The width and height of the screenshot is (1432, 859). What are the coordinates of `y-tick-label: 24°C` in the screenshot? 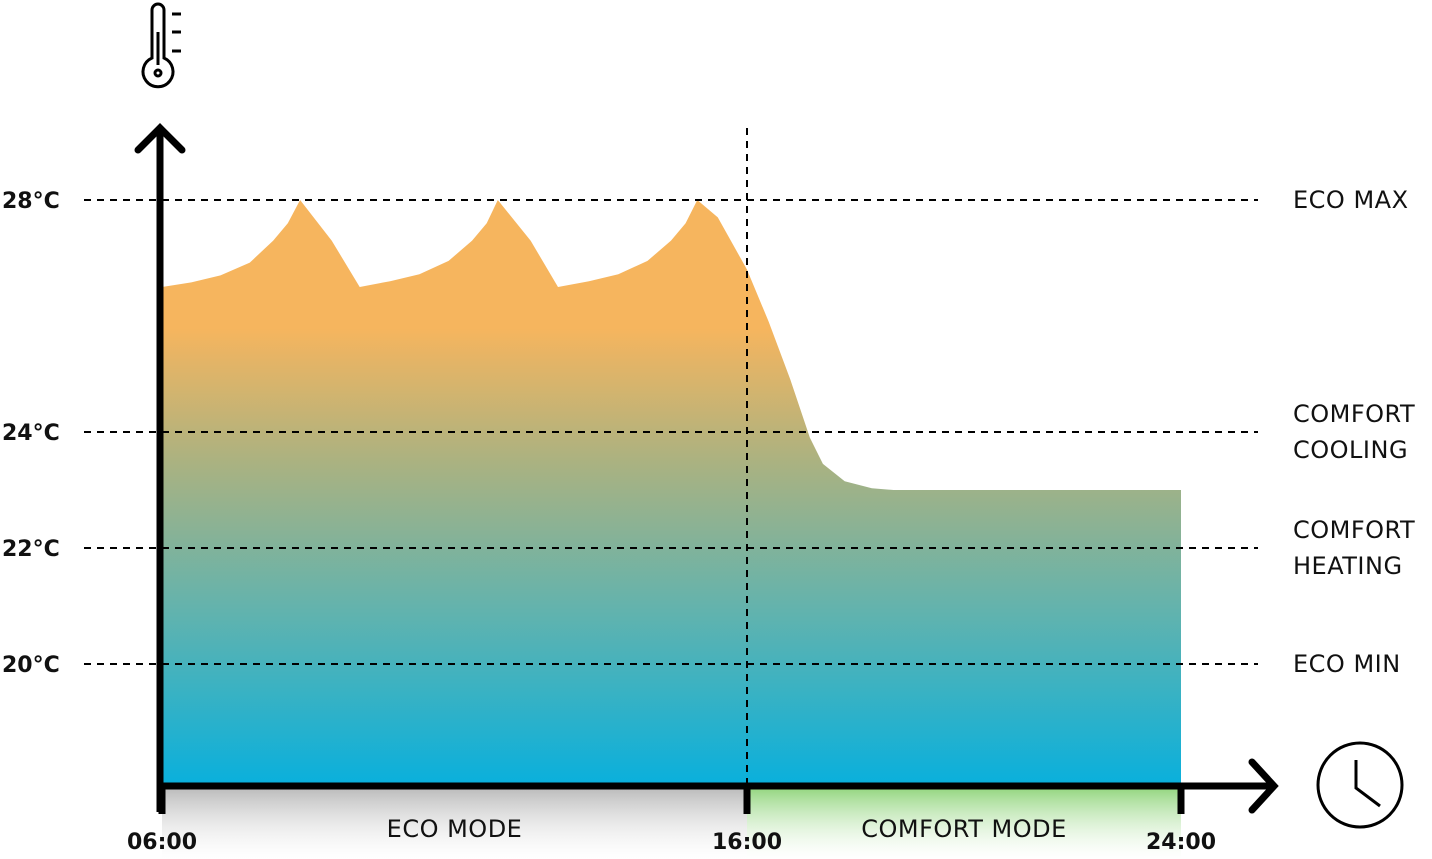 It's located at (31, 433).